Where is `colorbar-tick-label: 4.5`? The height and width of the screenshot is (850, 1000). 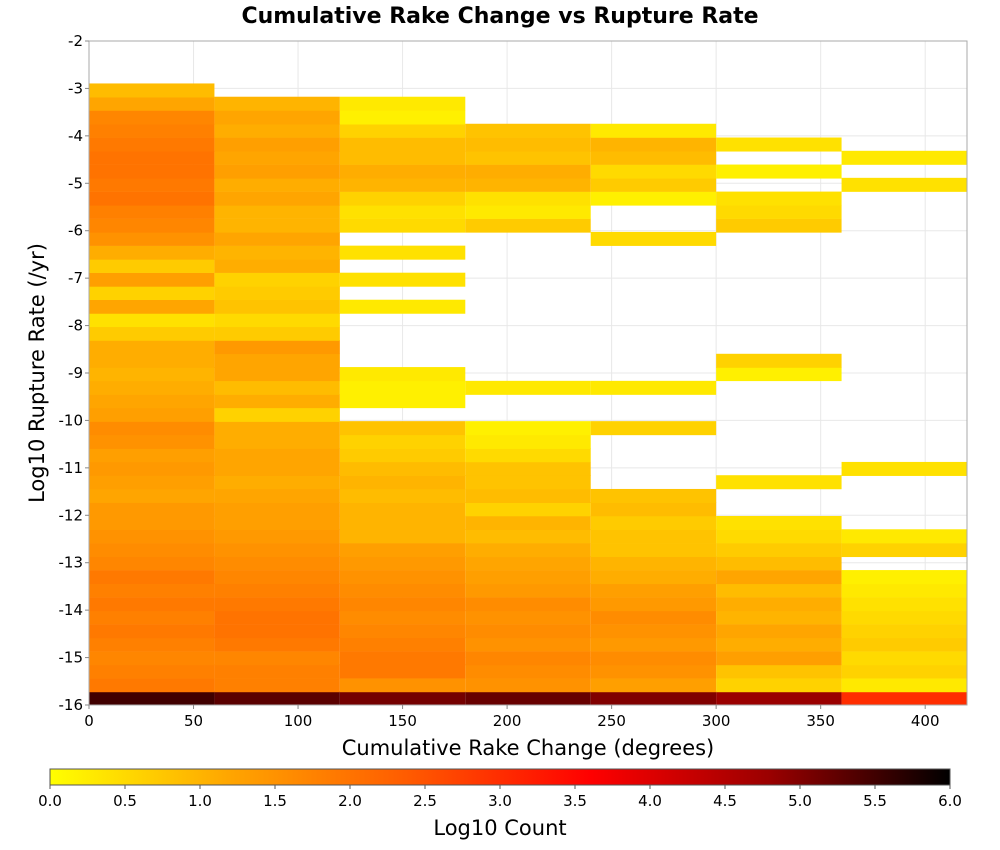 colorbar-tick-label: 4.5 is located at coordinates (725, 801).